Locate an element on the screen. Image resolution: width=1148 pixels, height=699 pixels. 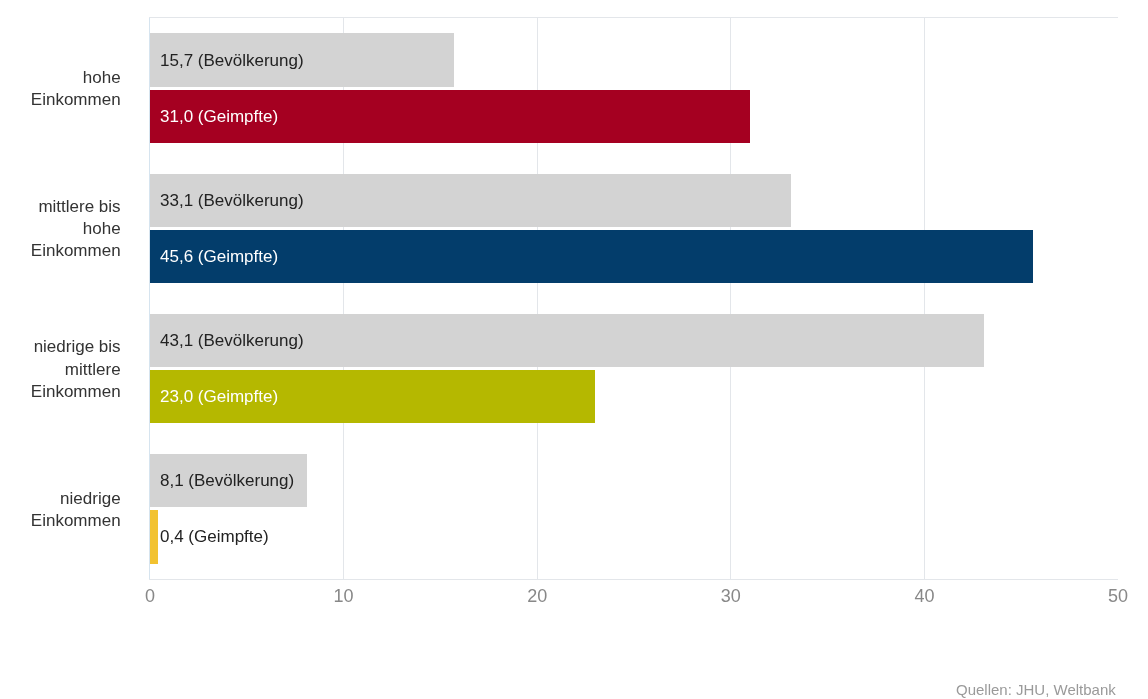
x-tick-label: 20 is located at coordinates (537, 595).